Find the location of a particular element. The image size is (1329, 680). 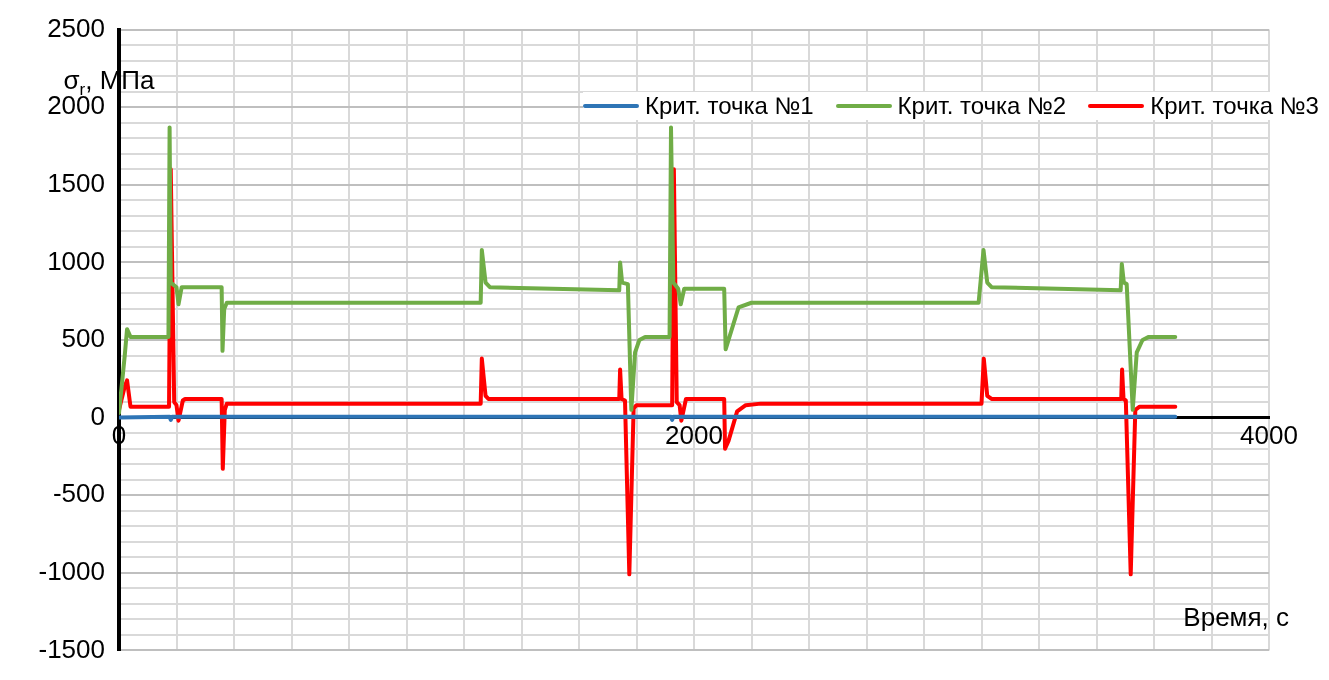

y-tick-label: -500 is located at coordinates (78, 493).